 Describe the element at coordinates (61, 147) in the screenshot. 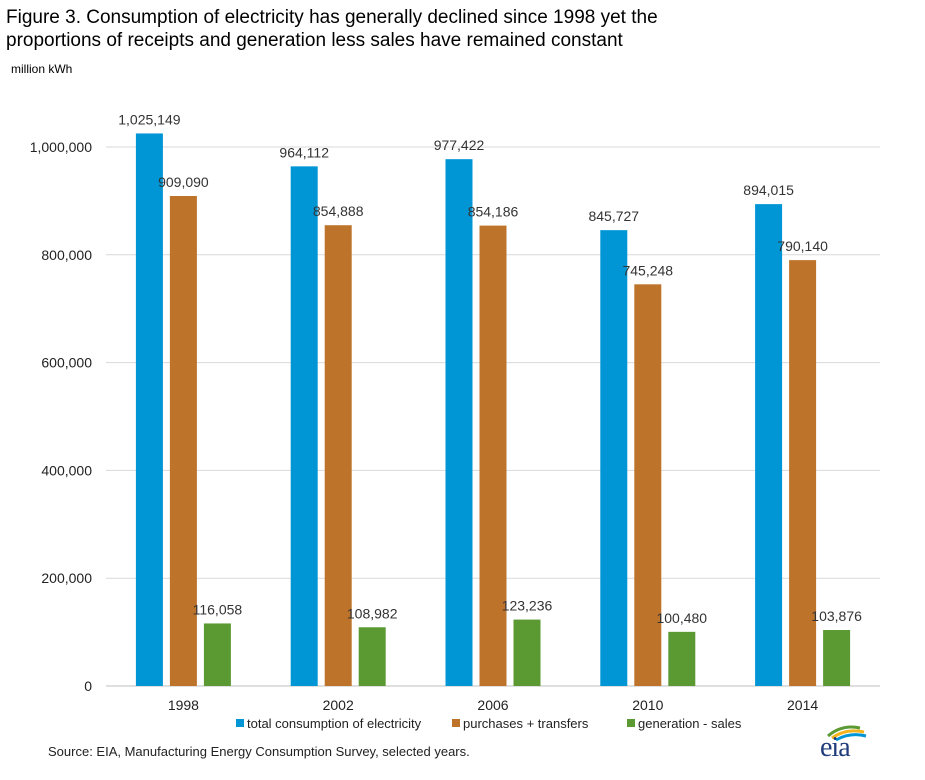

I see `y-tick-label: 1,000,000` at that location.